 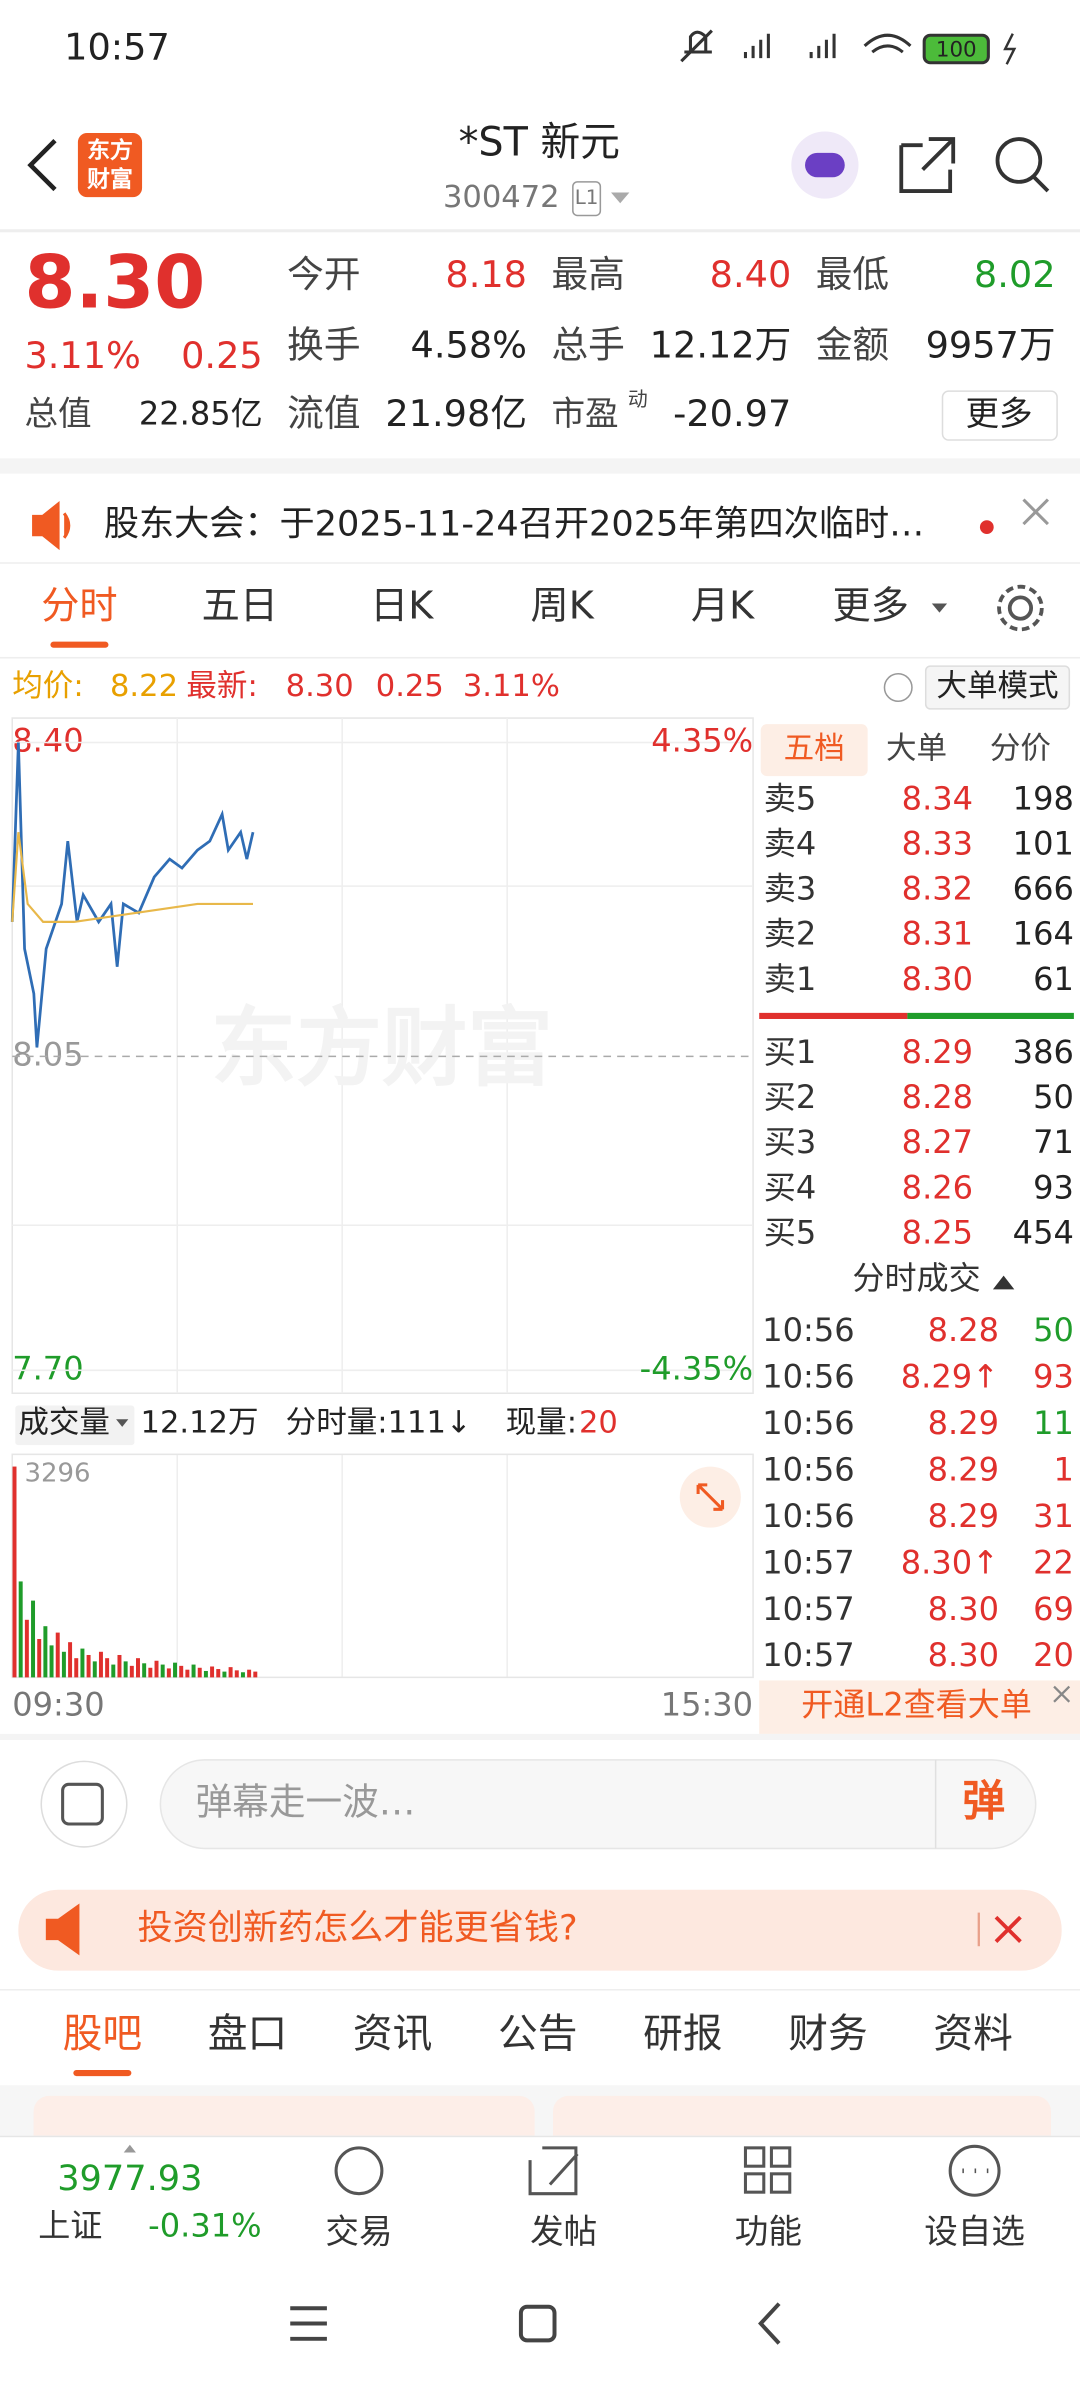 What do you see at coordinates (587, 274) in the screenshot?
I see `field-label: 最高` at bounding box center [587, 274].